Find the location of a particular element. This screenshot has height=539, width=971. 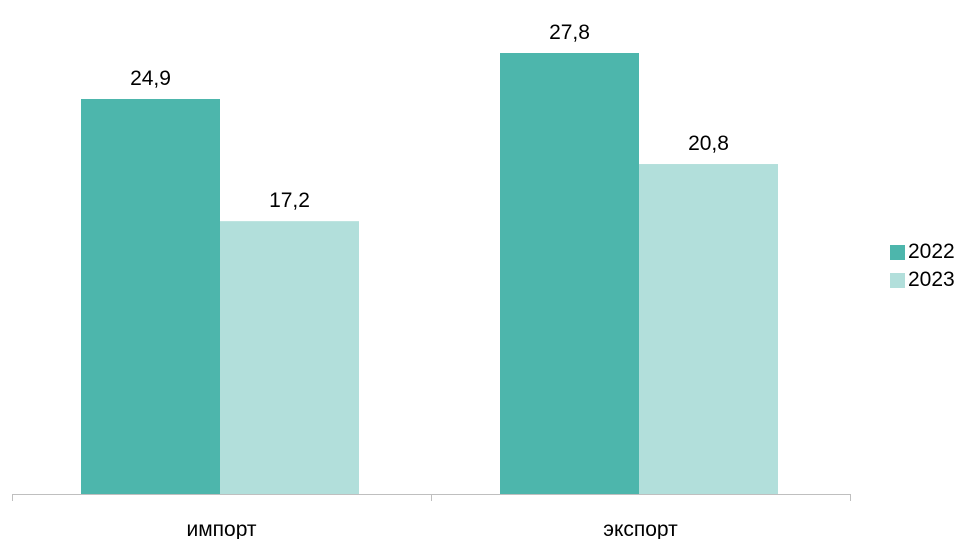

data-label-2023-0: 17,2 is located at coordinates (289, 200).